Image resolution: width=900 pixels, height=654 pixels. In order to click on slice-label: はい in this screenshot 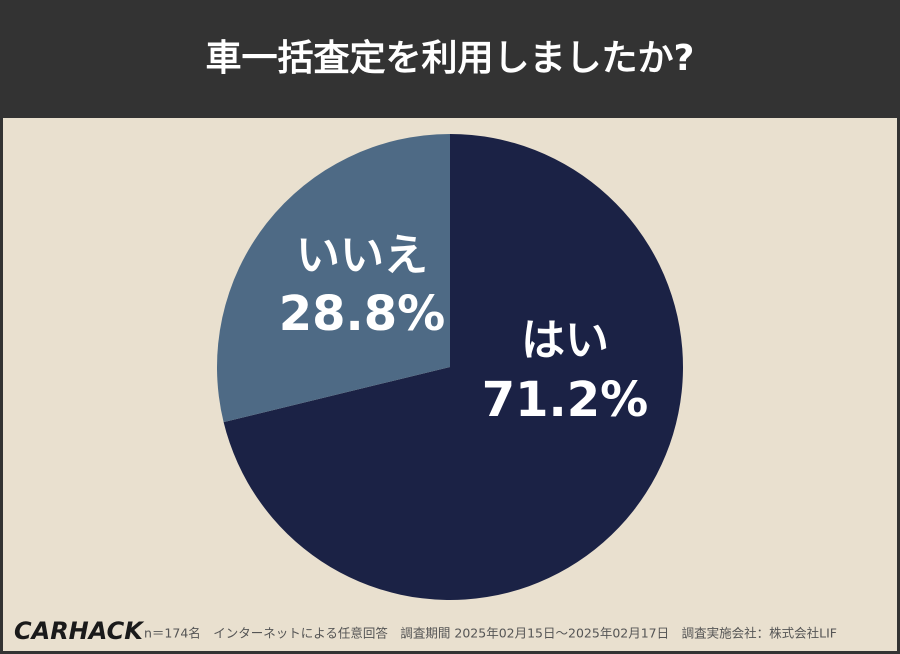, I will do `click(565, 340)`.